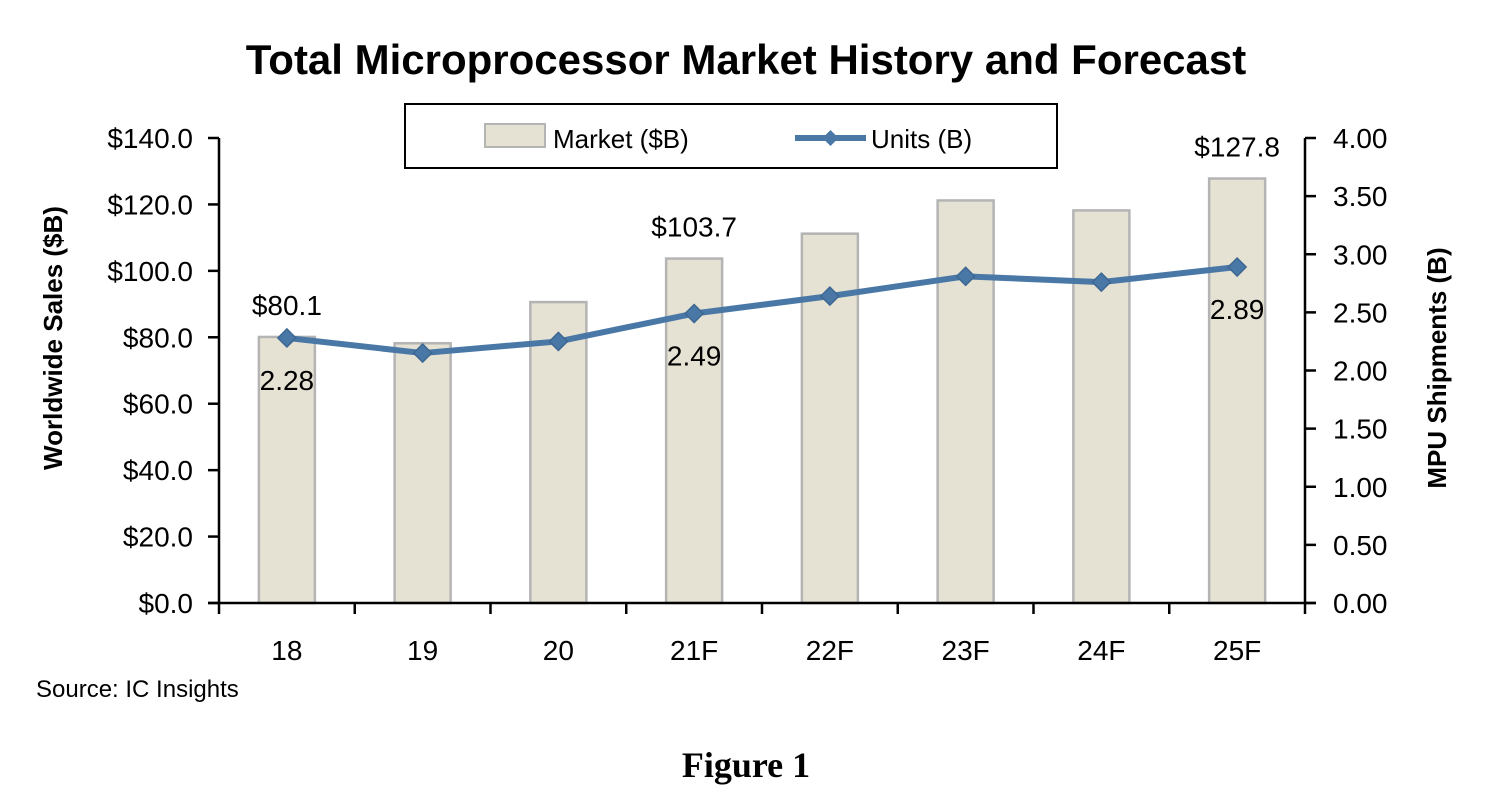 This screenshot has width=1492, height=807. Describe the element at coordinates (287, 305) in the screenshot. I see `bar-value-label: $80.1` at that location.